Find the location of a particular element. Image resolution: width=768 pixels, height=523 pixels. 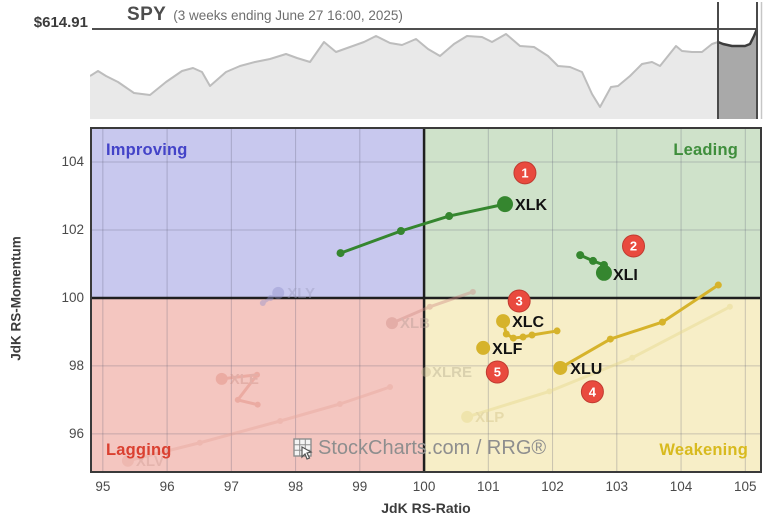

svg-text: 3 is located at coordinates (519, 301).